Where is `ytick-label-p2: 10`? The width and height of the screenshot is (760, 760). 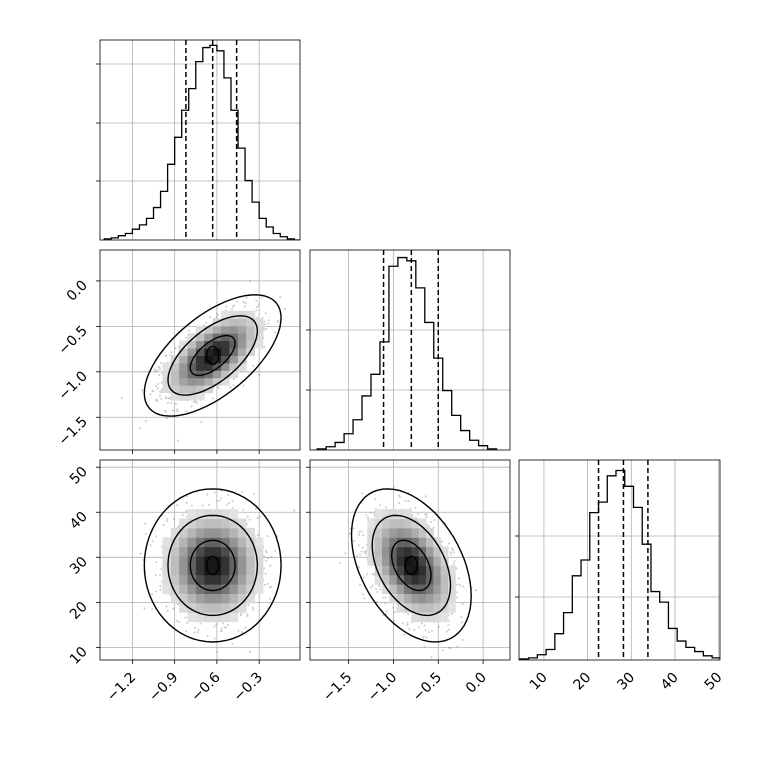
ytick-label-p2: 10 is located at coordinates (79, 656).